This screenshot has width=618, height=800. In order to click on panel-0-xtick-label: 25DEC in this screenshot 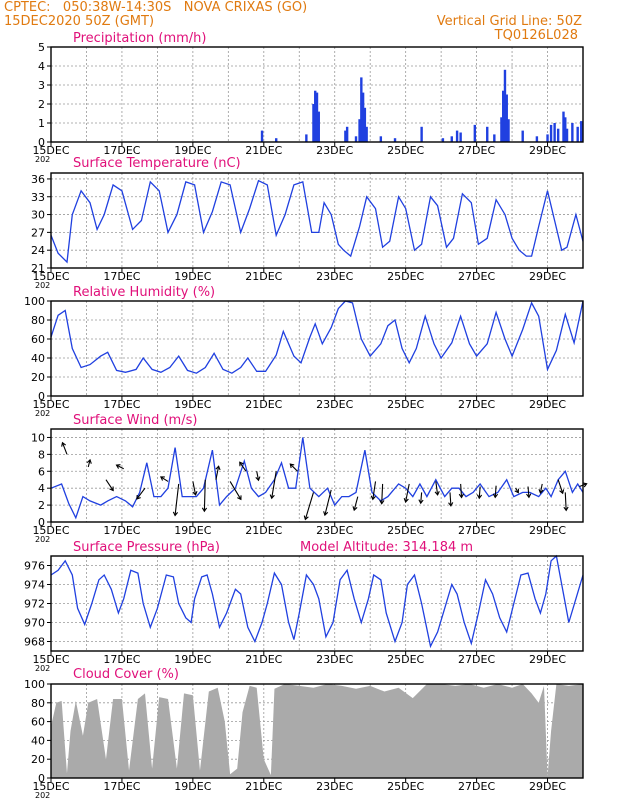, I will do `click(405, 150)`.